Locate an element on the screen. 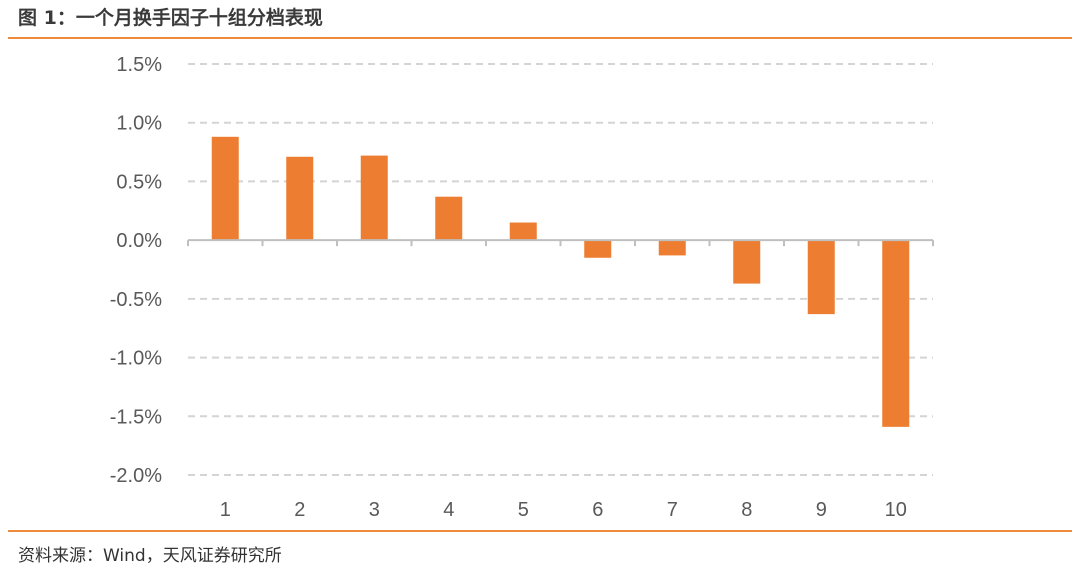 Image resolution: width=1080 pixels, height=571 pixels. x-tick-label: 8 is located at coordinates (746, 510).